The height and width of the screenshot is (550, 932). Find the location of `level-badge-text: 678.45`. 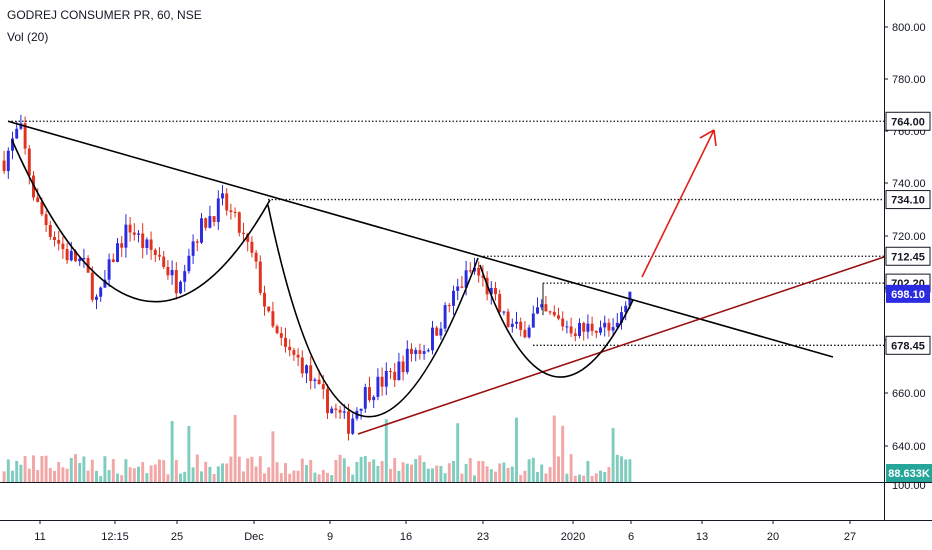

level-badge-text: 678.45 is located at coordinates (908, 346).